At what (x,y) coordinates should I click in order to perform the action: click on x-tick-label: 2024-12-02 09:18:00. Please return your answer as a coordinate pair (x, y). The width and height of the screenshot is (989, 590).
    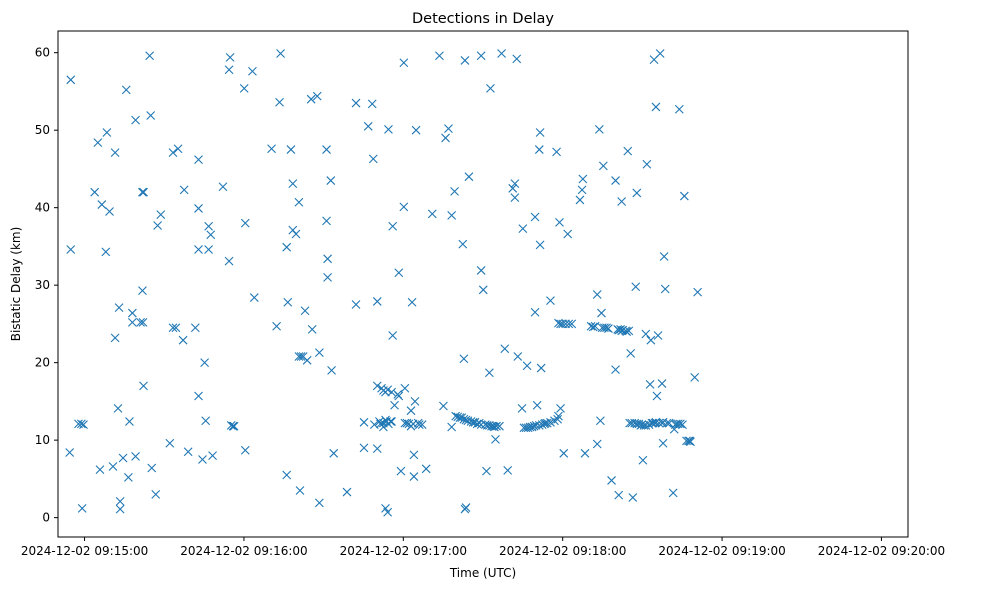
    Looking at the image, I should click on (562, 551).